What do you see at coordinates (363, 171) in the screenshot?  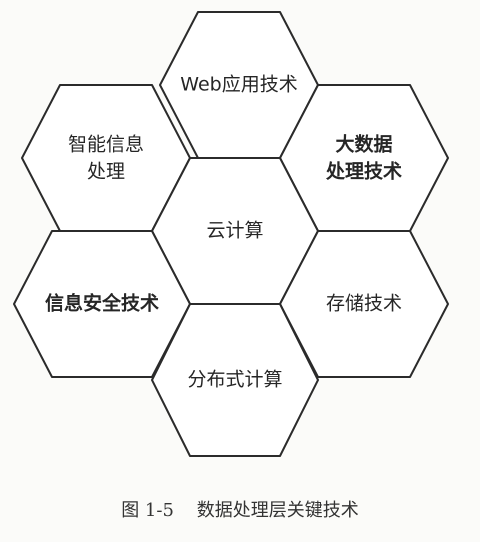 I see `hex-bigdata-label-line2: 处理技术` at bounding box center [363, 171].